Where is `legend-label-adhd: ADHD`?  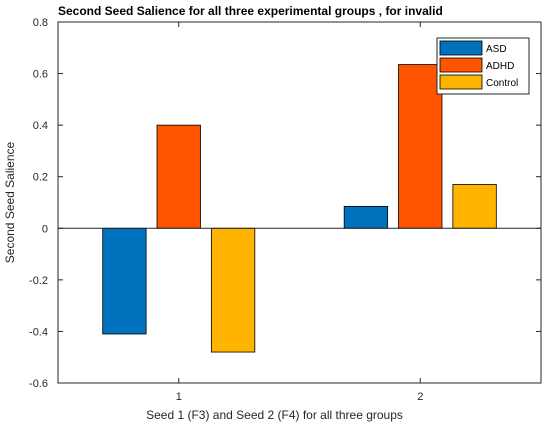 legend-label-adhd: ADHD is located at coordinates (500, 66).